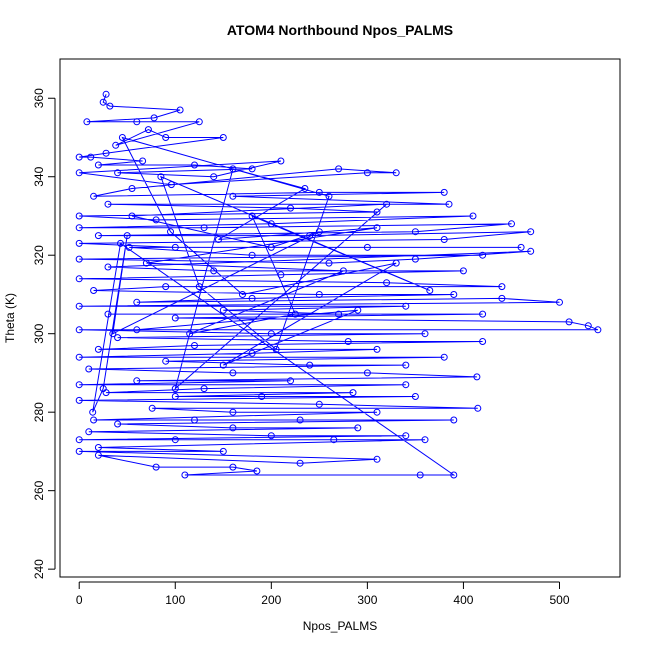  I want to click on y-tick-label: 300, so click(39, 333).